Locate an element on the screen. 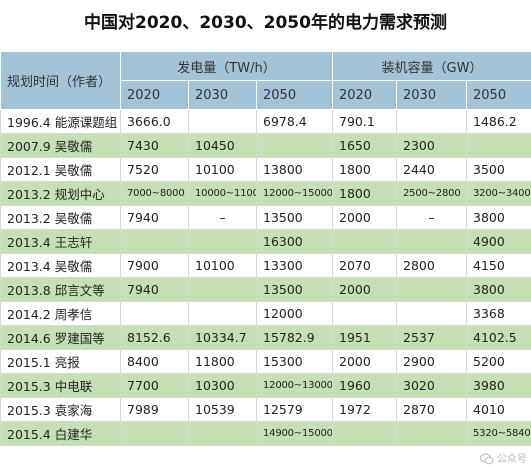  table-cell: 790.1 is located at coordinates (364, 121).